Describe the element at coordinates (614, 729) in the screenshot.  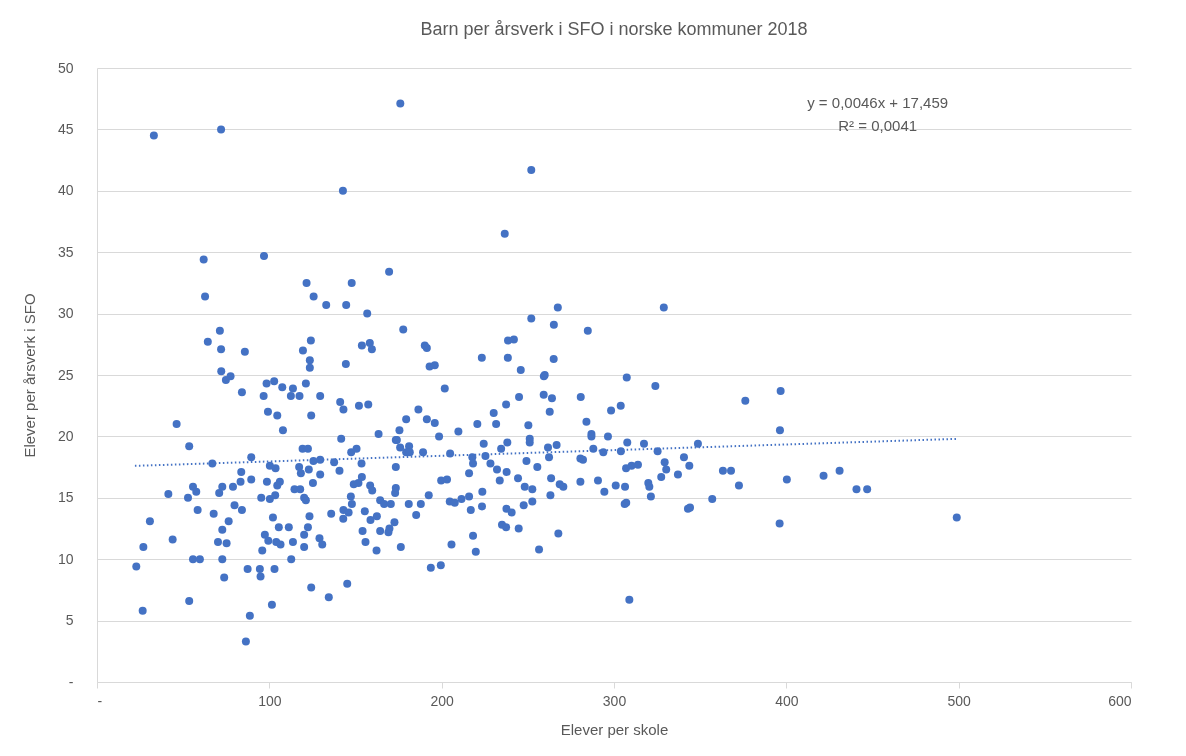
I see `x-axis-title: Elever per skole` at that location.